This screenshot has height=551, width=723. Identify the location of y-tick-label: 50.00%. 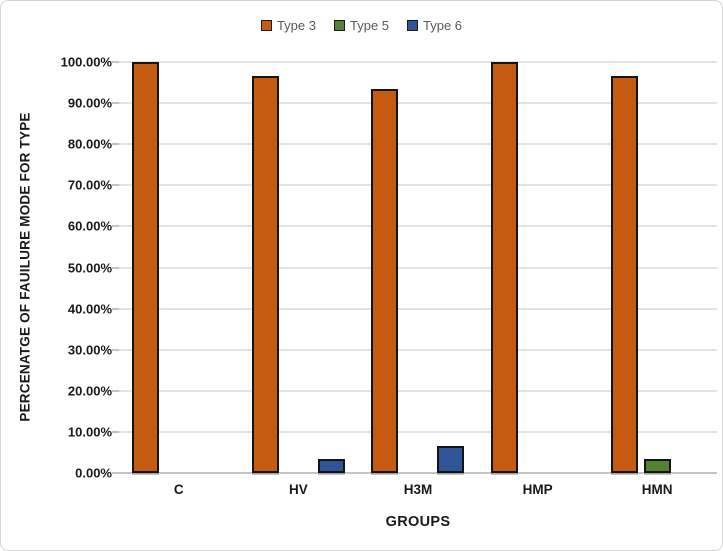
(89, 267).